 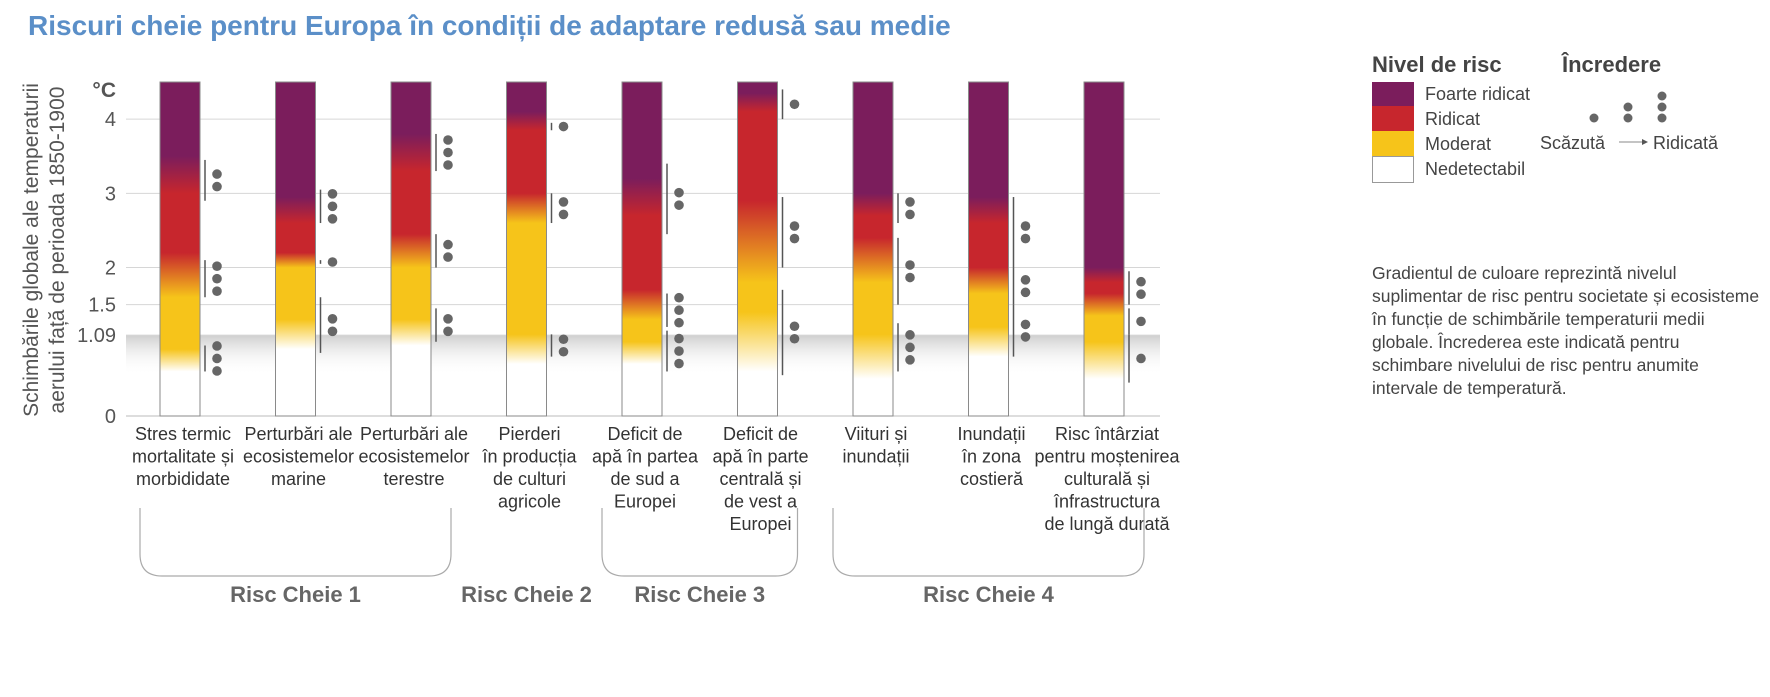 What do you see at coordinates (760, 434) in the screenshot?
I see `category-label-5-line-0: Deficit de` at bounding box center [760, 434].